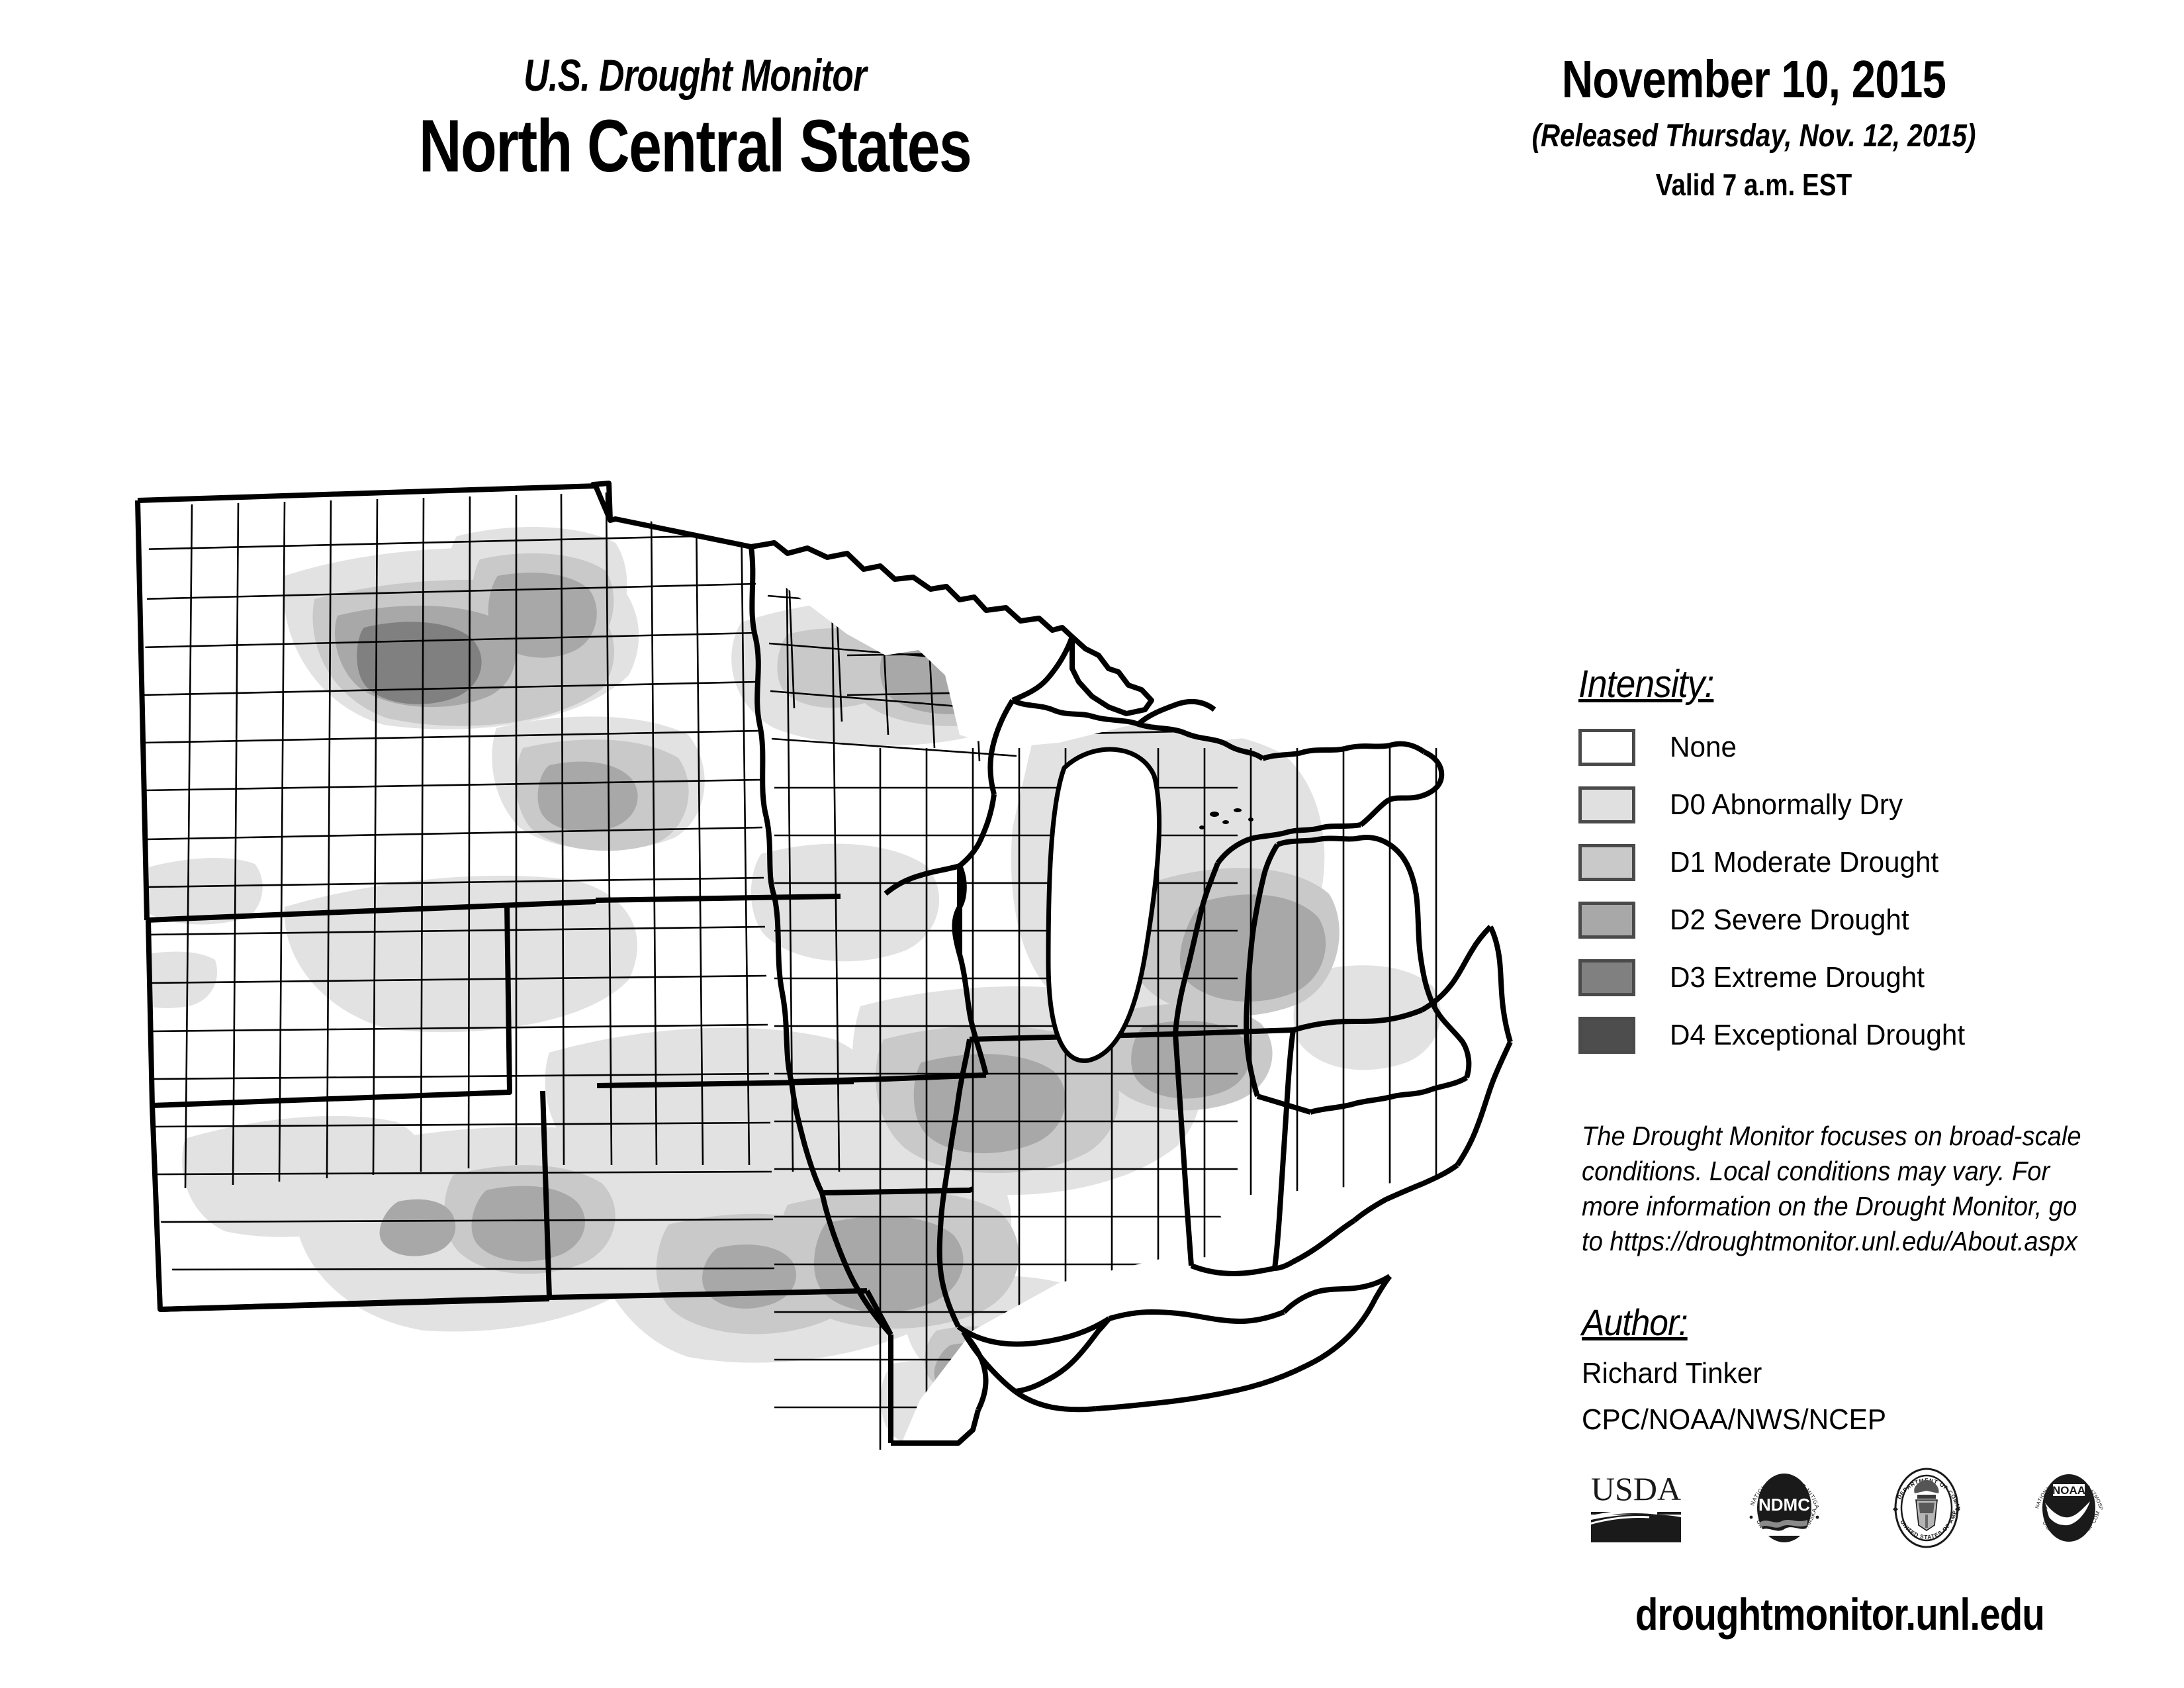 The image size is (2184, 1688). Describe the element at coordinates (1183, 1149) in the screenshot. I see `il-east-in` at that location.